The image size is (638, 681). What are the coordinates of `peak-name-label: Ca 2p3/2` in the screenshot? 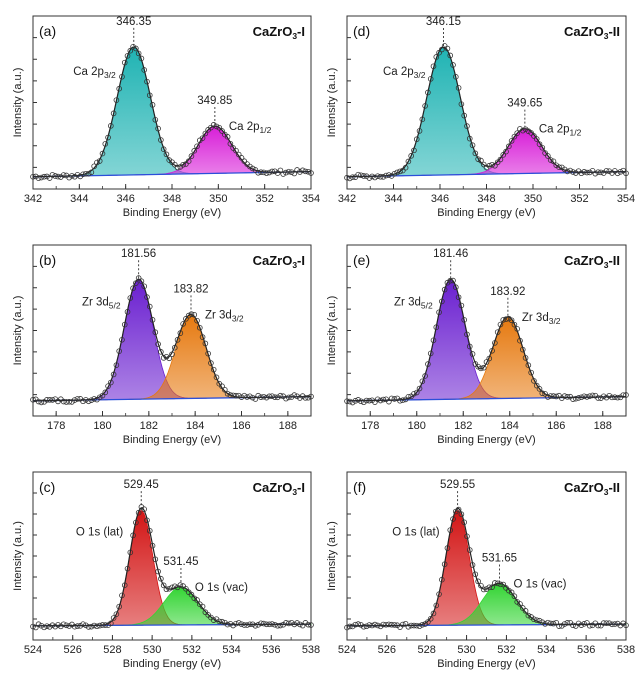 It's located at (94, 73).